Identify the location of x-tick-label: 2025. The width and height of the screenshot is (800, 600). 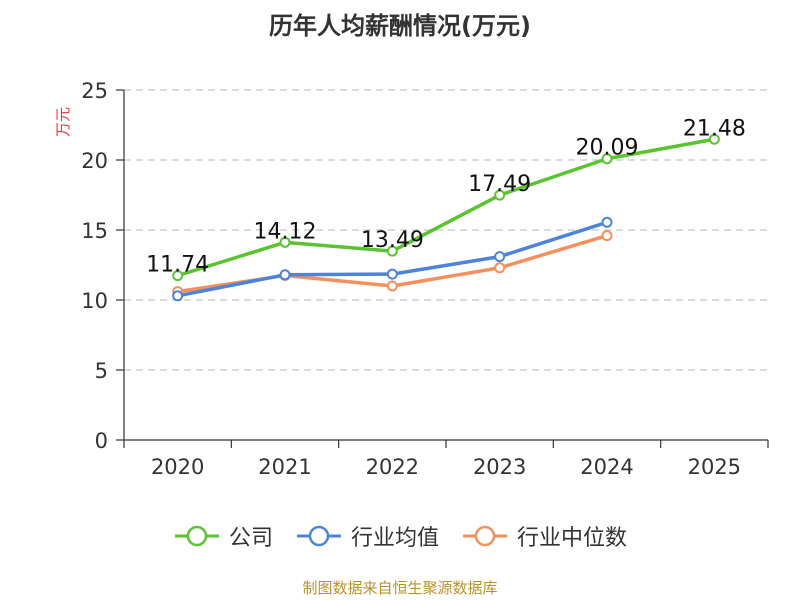
(714, 467).